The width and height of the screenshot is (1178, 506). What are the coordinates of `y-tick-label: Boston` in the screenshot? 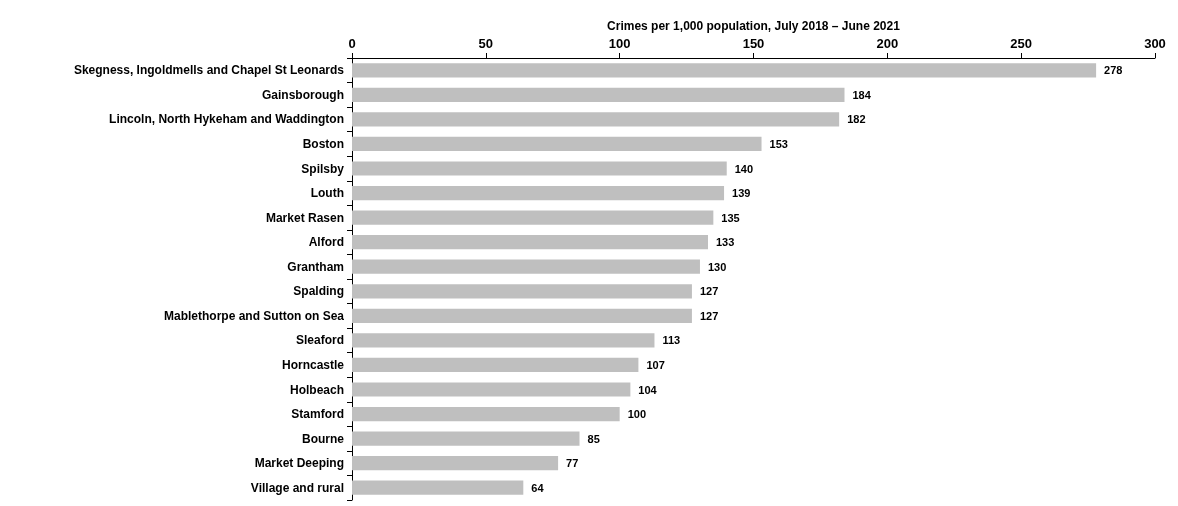 It's located at (323, 143).